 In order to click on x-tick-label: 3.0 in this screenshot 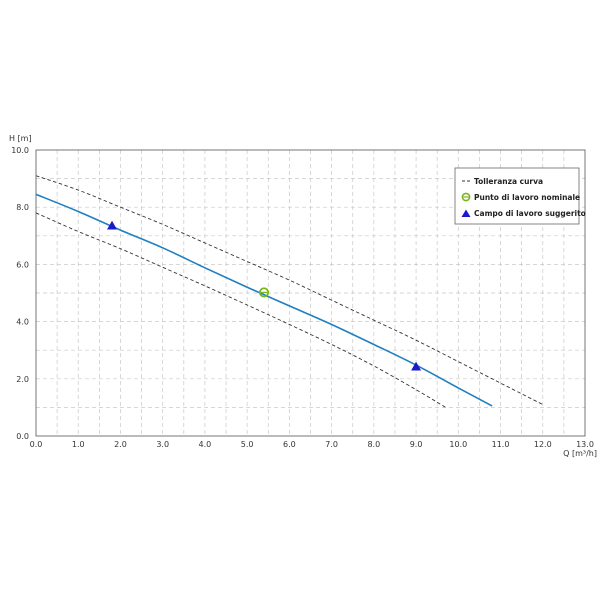, I will do `click(162, 444)`.